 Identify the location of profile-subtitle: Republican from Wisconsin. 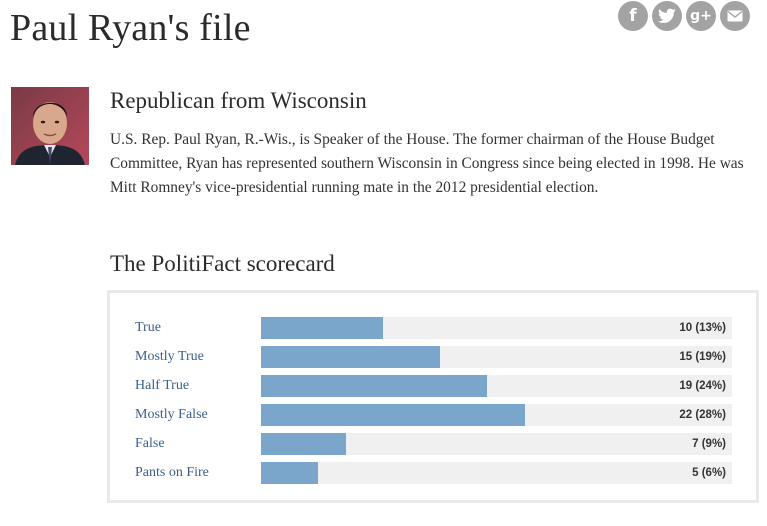
(238, 100).